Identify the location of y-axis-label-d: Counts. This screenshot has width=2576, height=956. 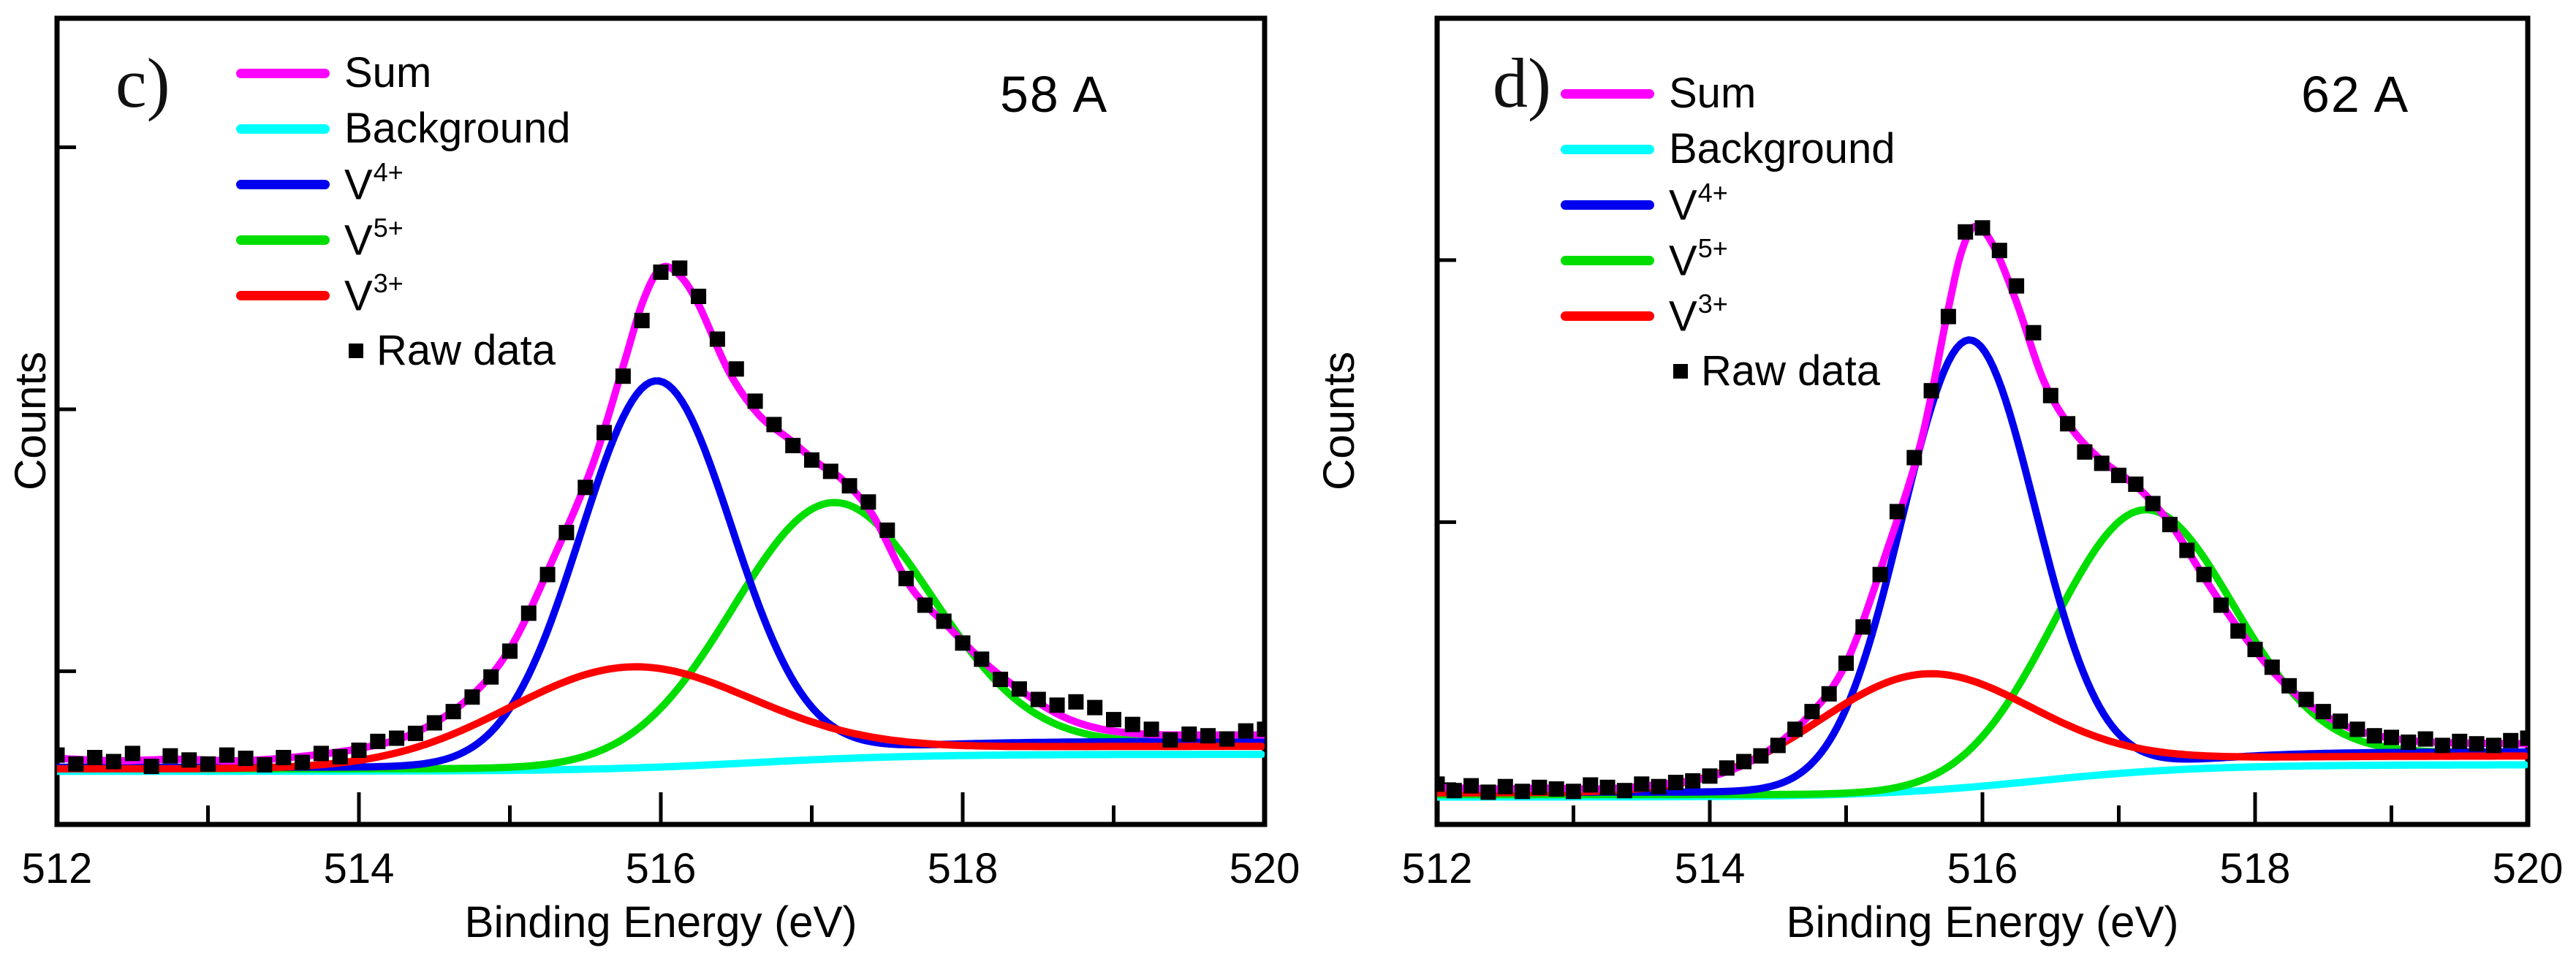
(1338, 421).